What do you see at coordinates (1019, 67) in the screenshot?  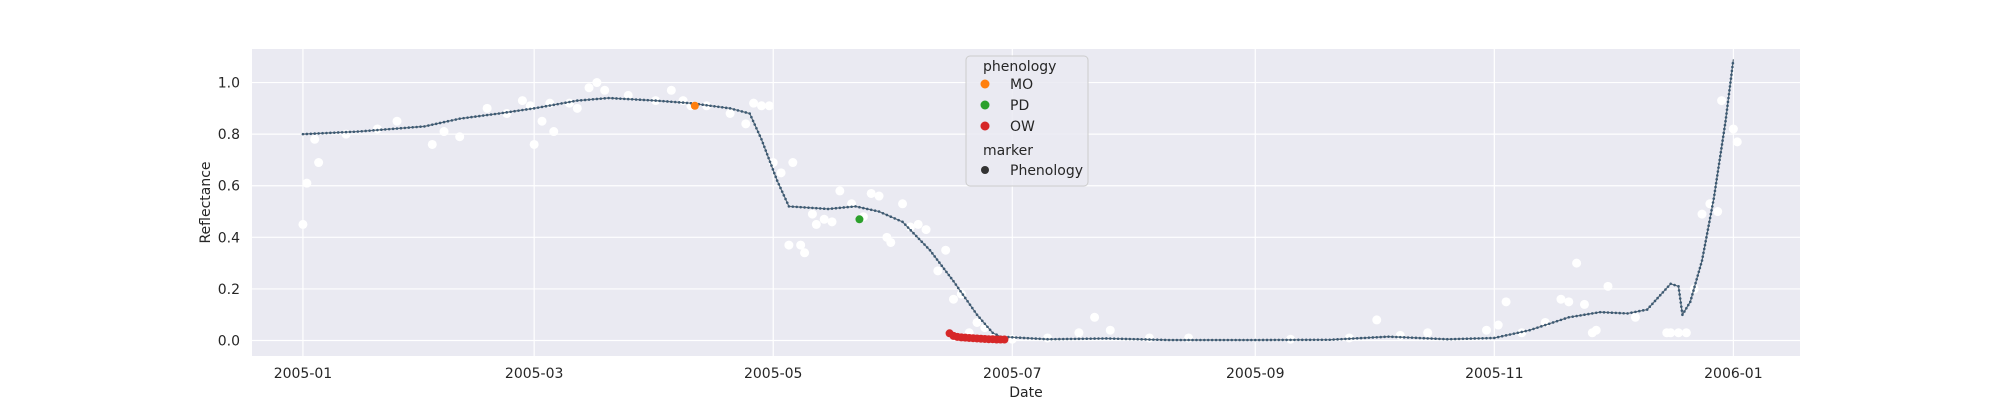 I see `legend-title: phenology` at bounding box center [1019, 67].